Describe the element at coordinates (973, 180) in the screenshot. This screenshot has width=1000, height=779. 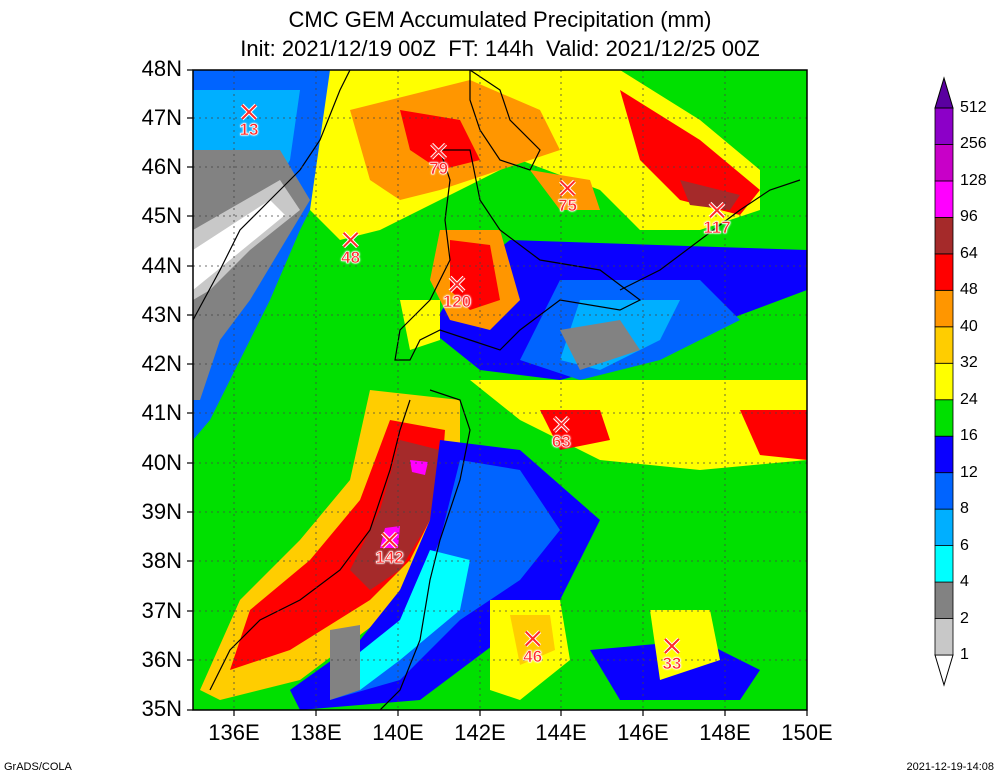
I see `colorbar-level-label: 128` at that location.